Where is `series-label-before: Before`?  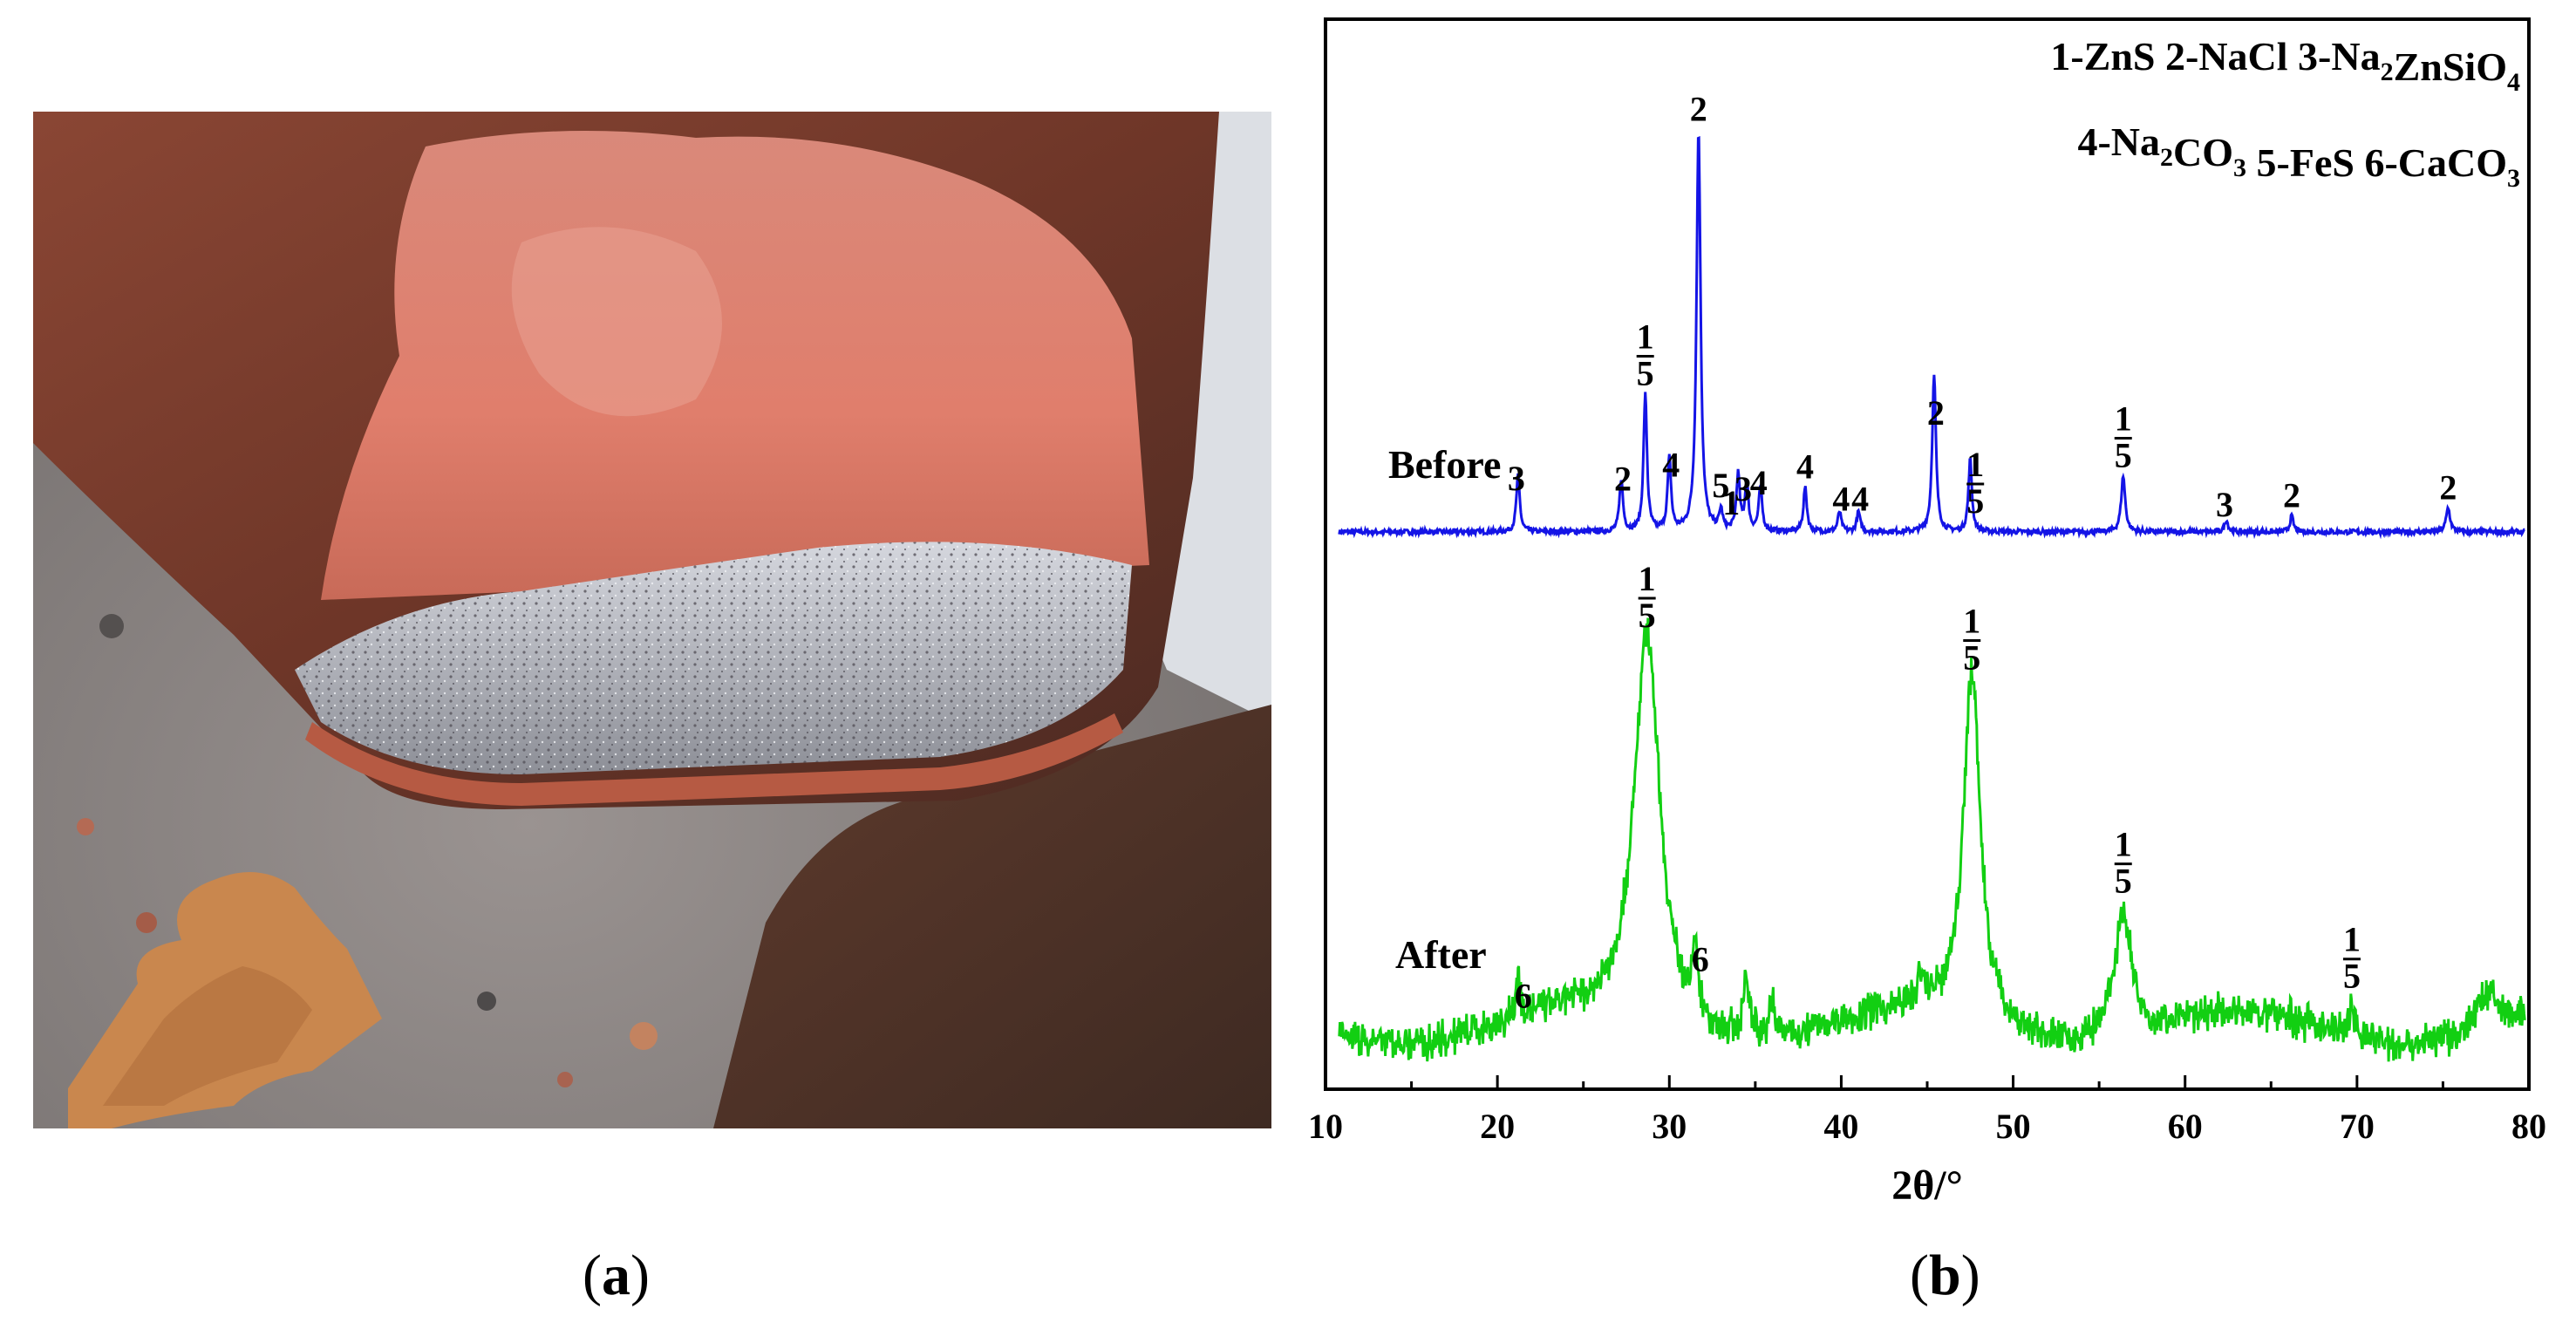 series-label-before: Before is located at coordinates (1445, 465).